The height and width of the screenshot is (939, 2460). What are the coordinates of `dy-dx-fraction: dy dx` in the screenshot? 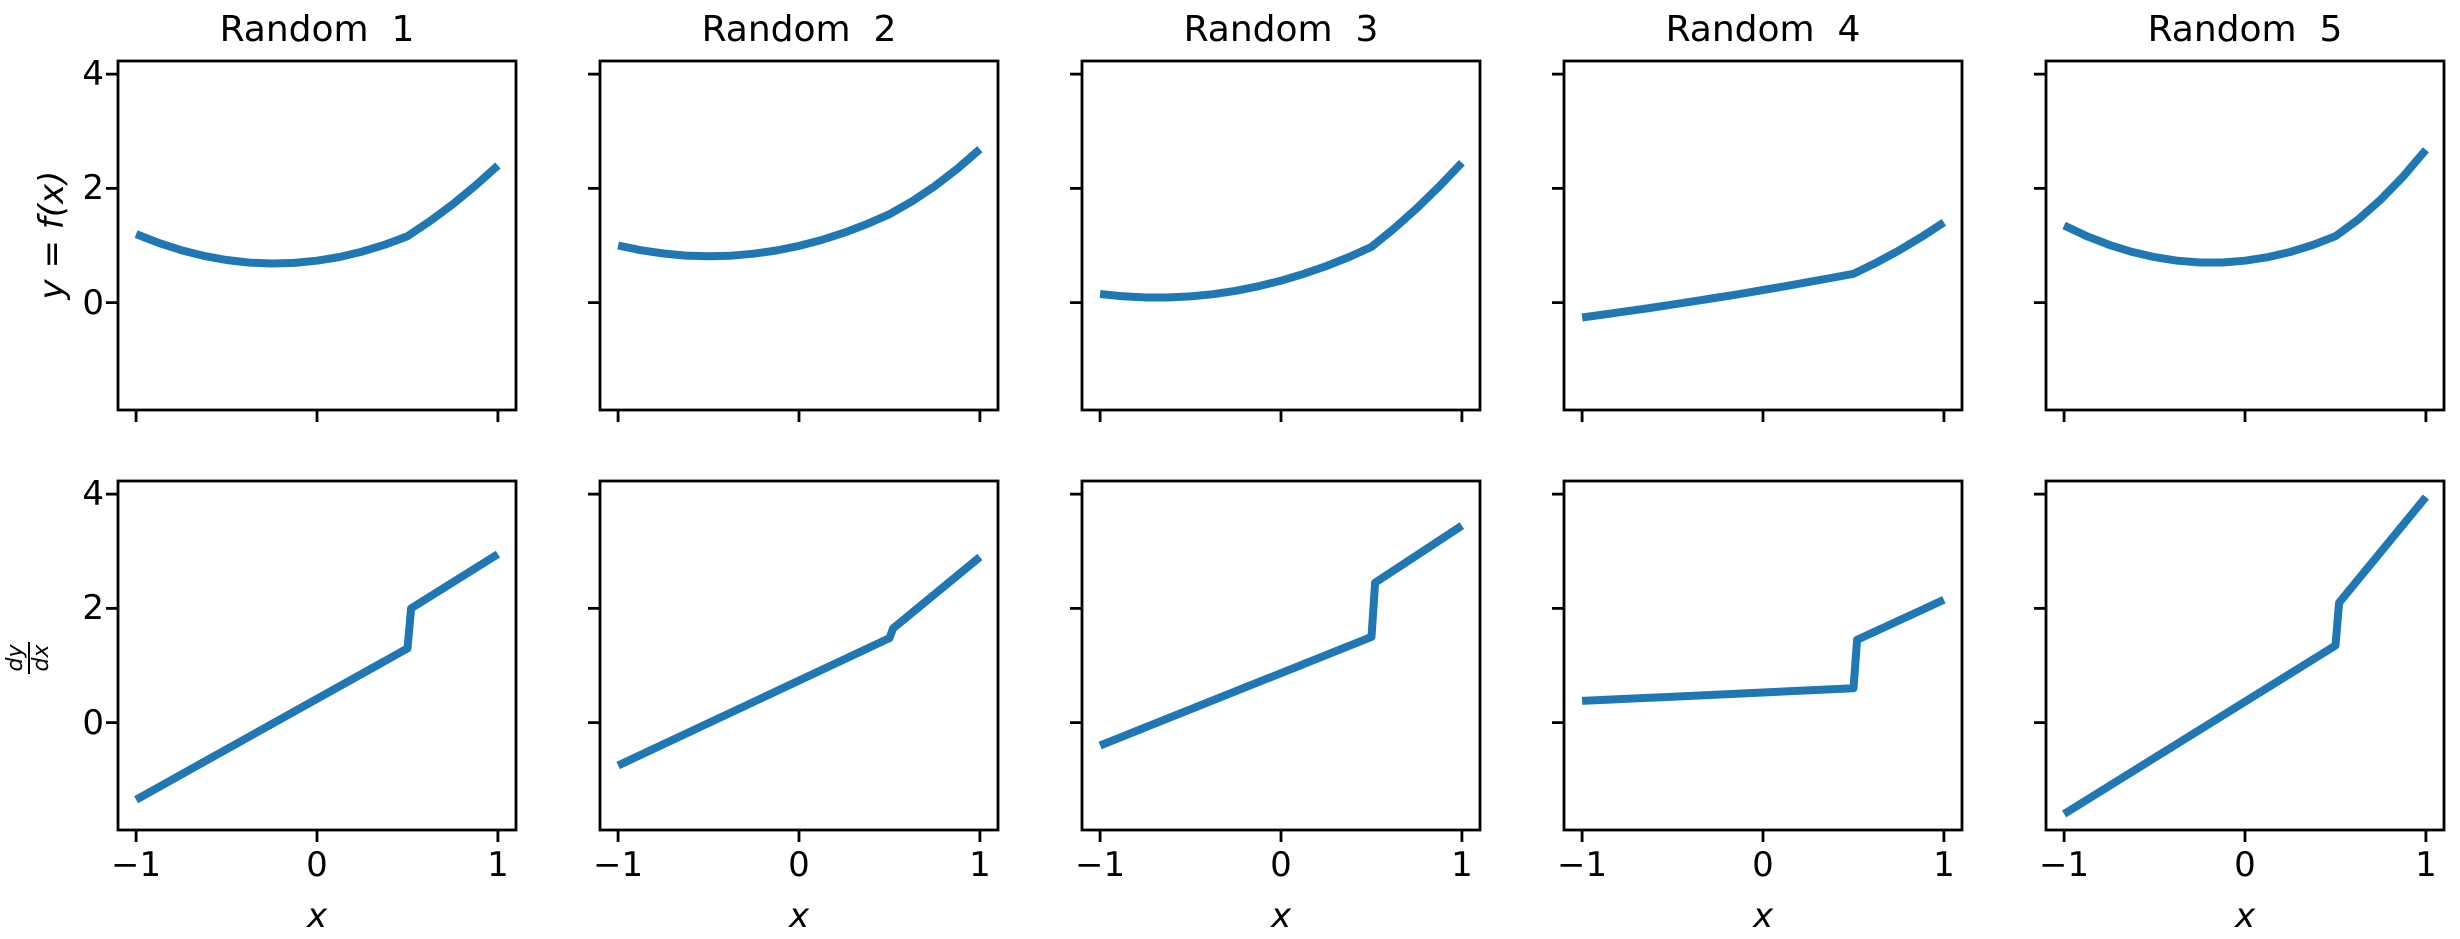 It's located at (28, 658).